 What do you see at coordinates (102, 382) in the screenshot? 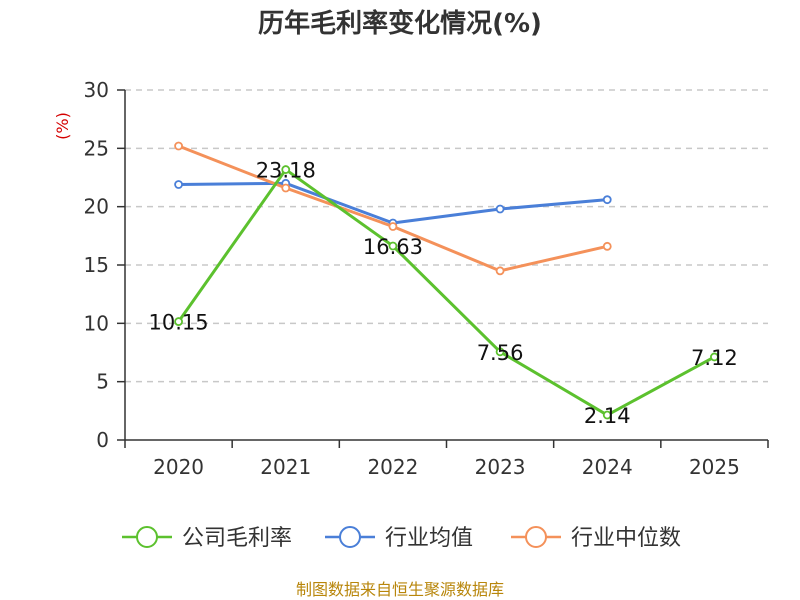
I see `y-tick-label: 5` at bounding box center [102, 382].